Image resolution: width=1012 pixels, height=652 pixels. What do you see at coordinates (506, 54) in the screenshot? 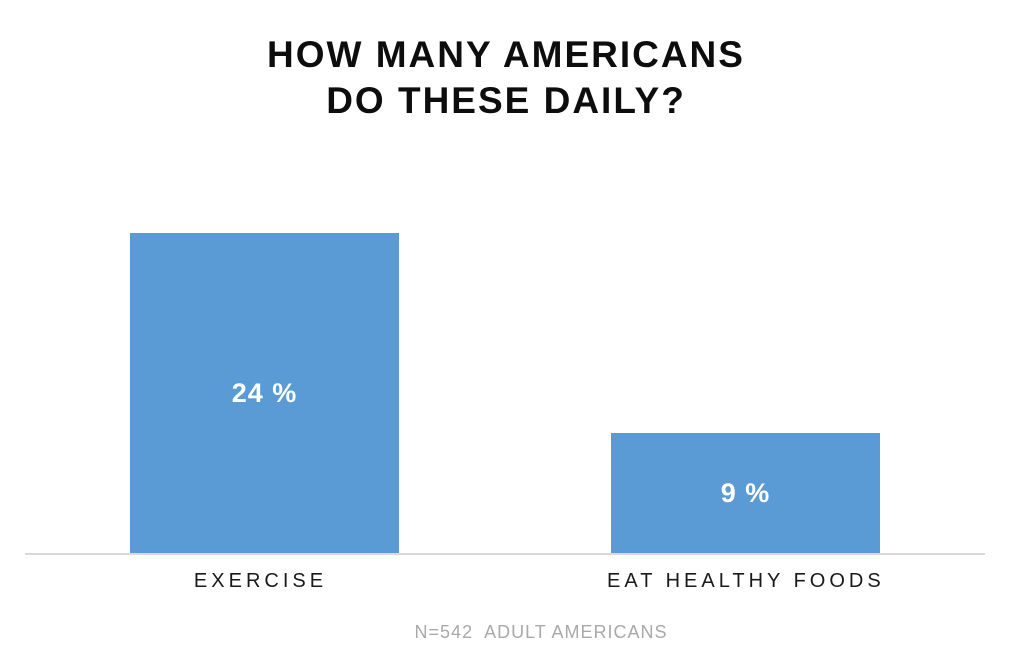
I see `chart-title-line1: HOW MANY AMERICANS` at bounding box center [506, 54].